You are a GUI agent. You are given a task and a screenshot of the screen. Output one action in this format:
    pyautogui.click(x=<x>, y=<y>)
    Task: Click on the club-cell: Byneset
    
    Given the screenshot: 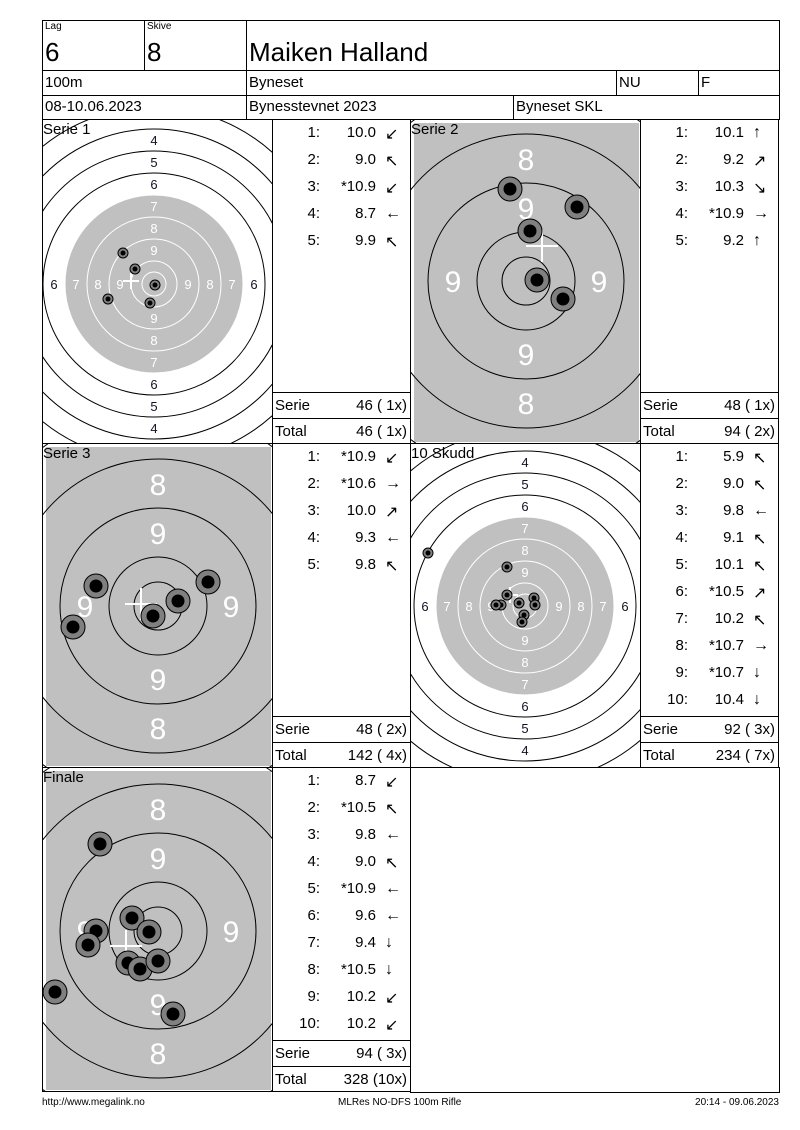 What is the action you would take?
    pyautogui.click(x=431, y=83)
    